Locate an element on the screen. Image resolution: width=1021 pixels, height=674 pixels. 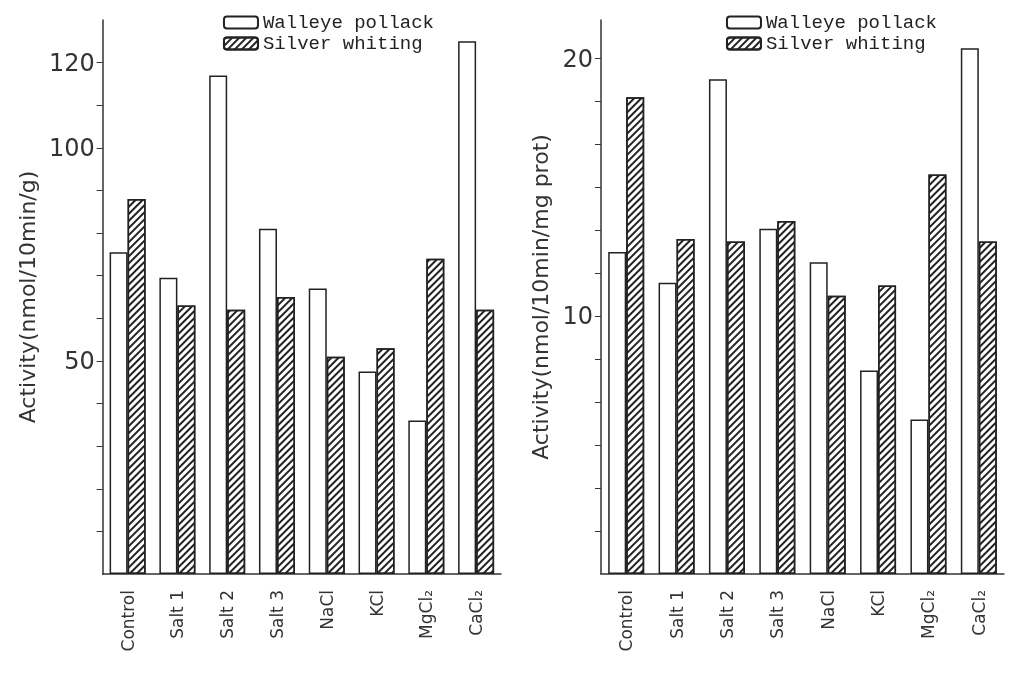
y-tick-label: 20 is located at coordinates (577, 58).